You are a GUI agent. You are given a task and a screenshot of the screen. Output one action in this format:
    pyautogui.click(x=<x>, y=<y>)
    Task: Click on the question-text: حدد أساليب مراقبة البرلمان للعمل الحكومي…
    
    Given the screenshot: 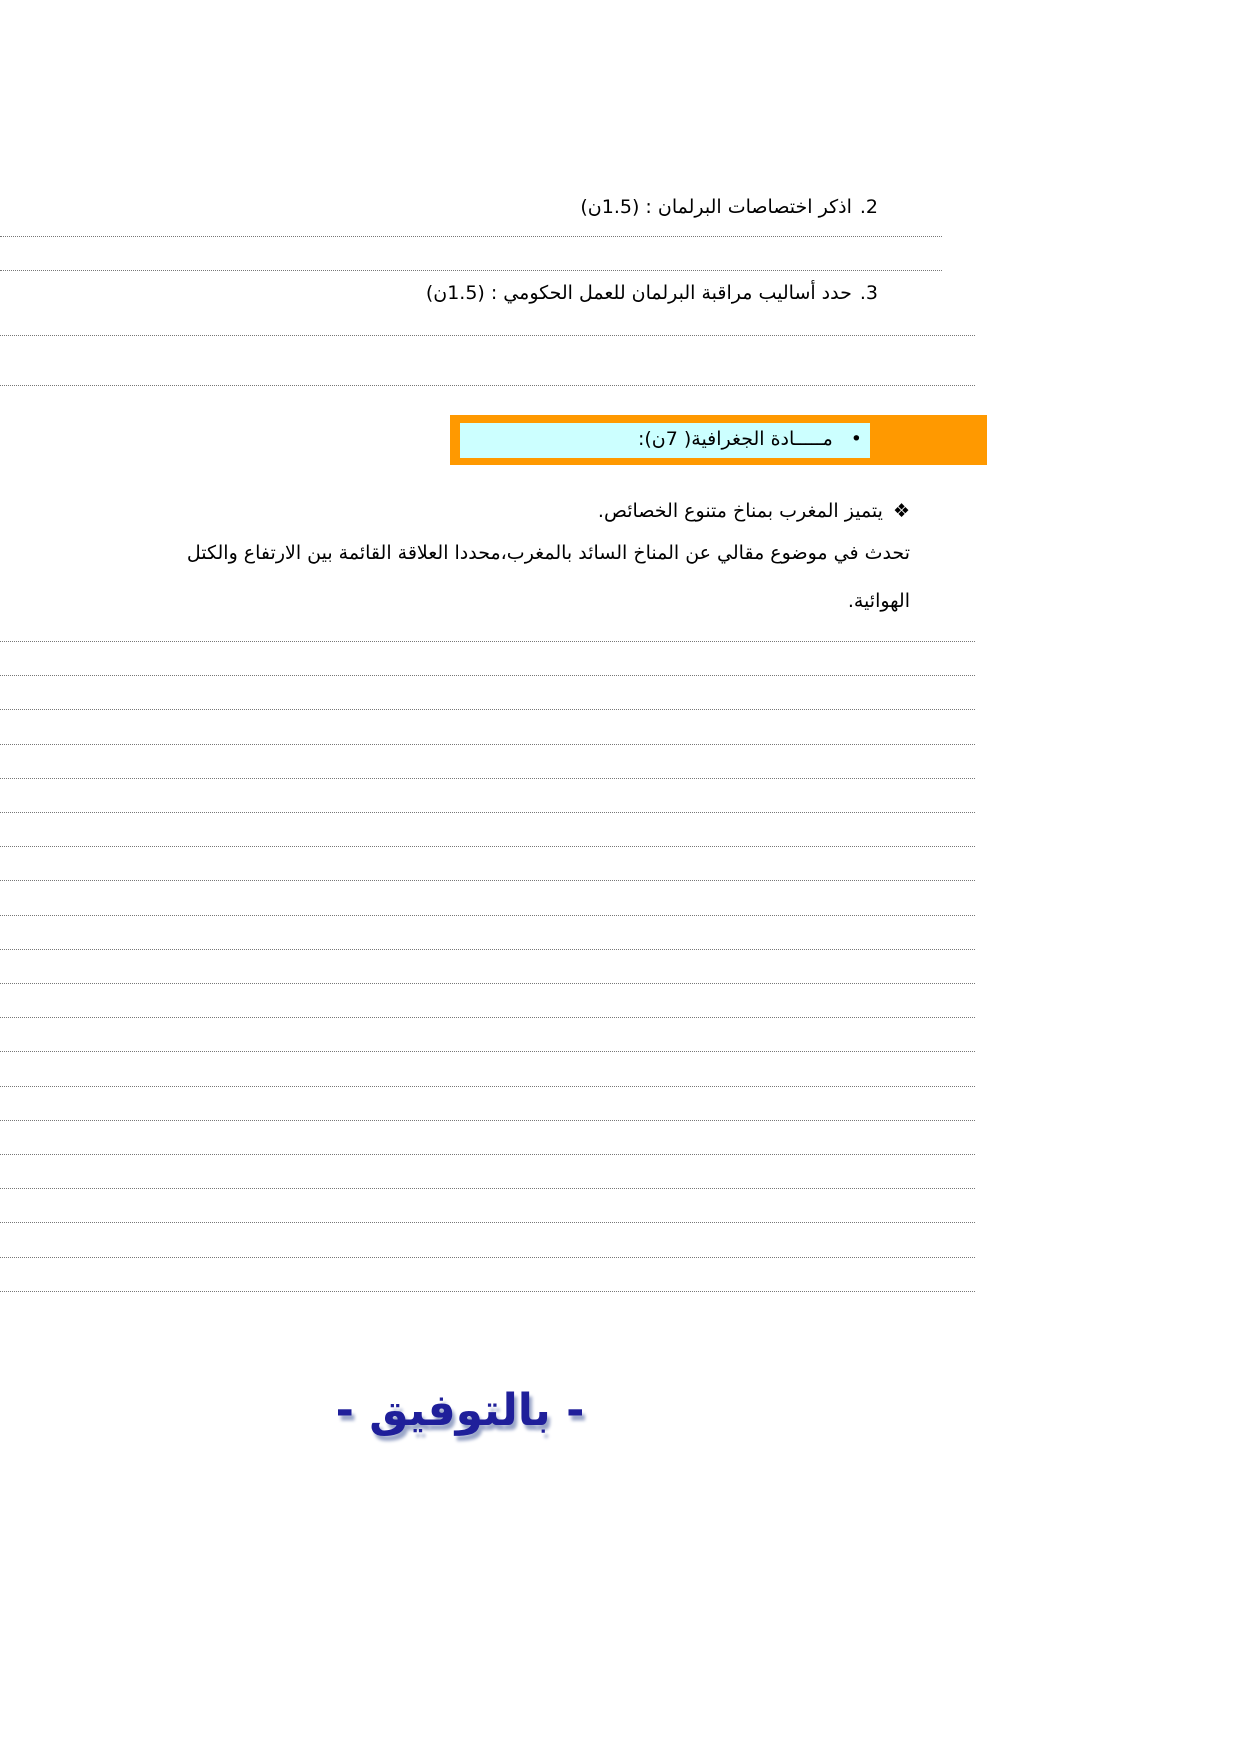 What is the action you would take?
    pyautogui.click(x=638, y=293)
    